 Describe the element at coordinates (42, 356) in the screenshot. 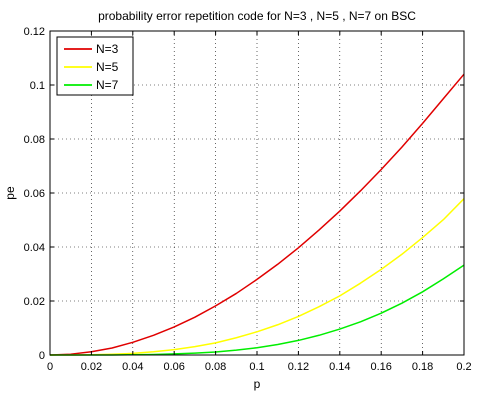

I see `y-tick-label: 0` at that location.